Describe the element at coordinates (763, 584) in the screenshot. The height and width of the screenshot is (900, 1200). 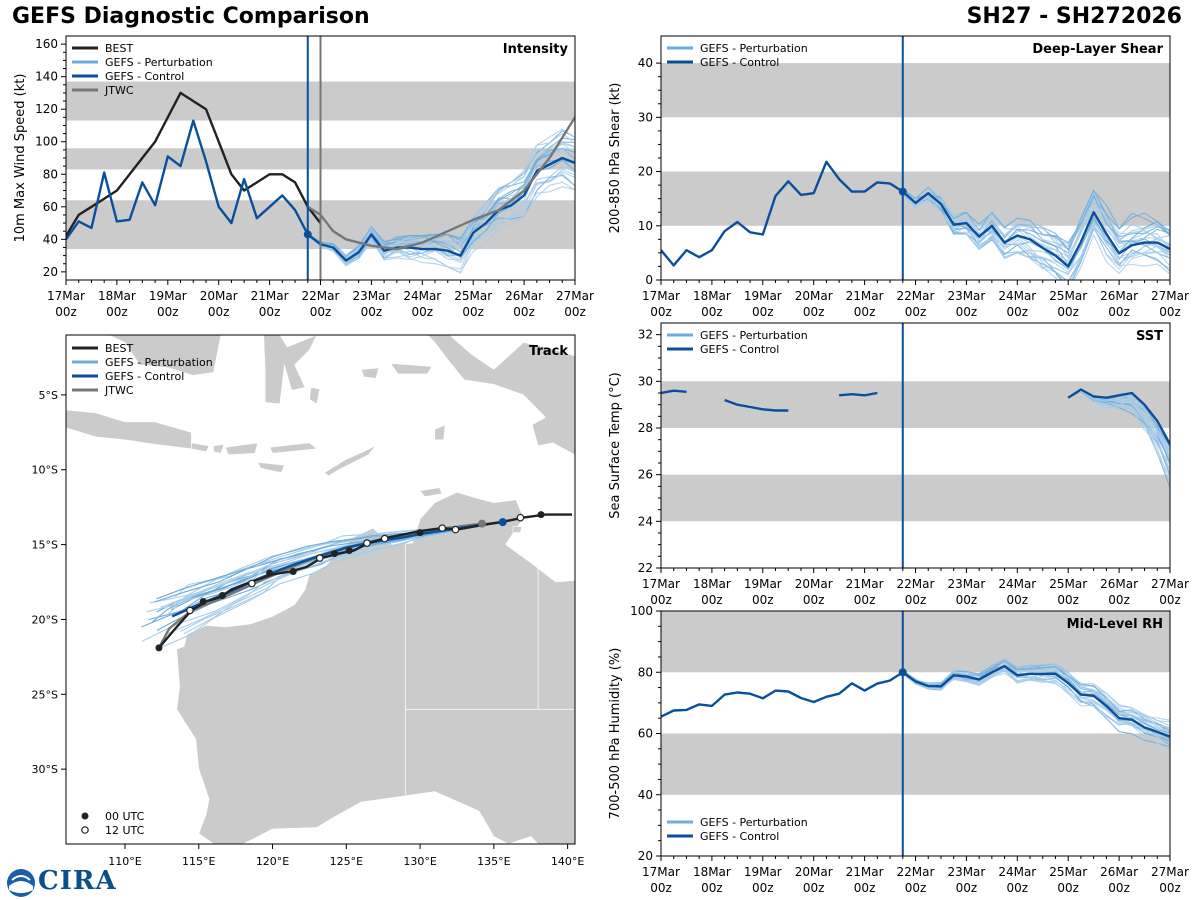
I see `sst-xtick-label: 19Mar` at that location.